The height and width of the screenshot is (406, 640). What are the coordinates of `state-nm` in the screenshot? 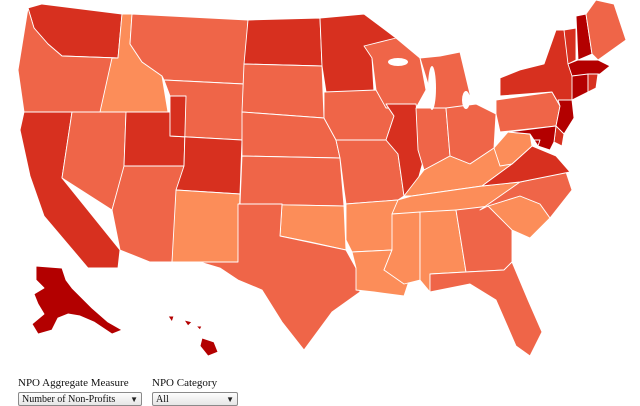 It's located at (206, 226).